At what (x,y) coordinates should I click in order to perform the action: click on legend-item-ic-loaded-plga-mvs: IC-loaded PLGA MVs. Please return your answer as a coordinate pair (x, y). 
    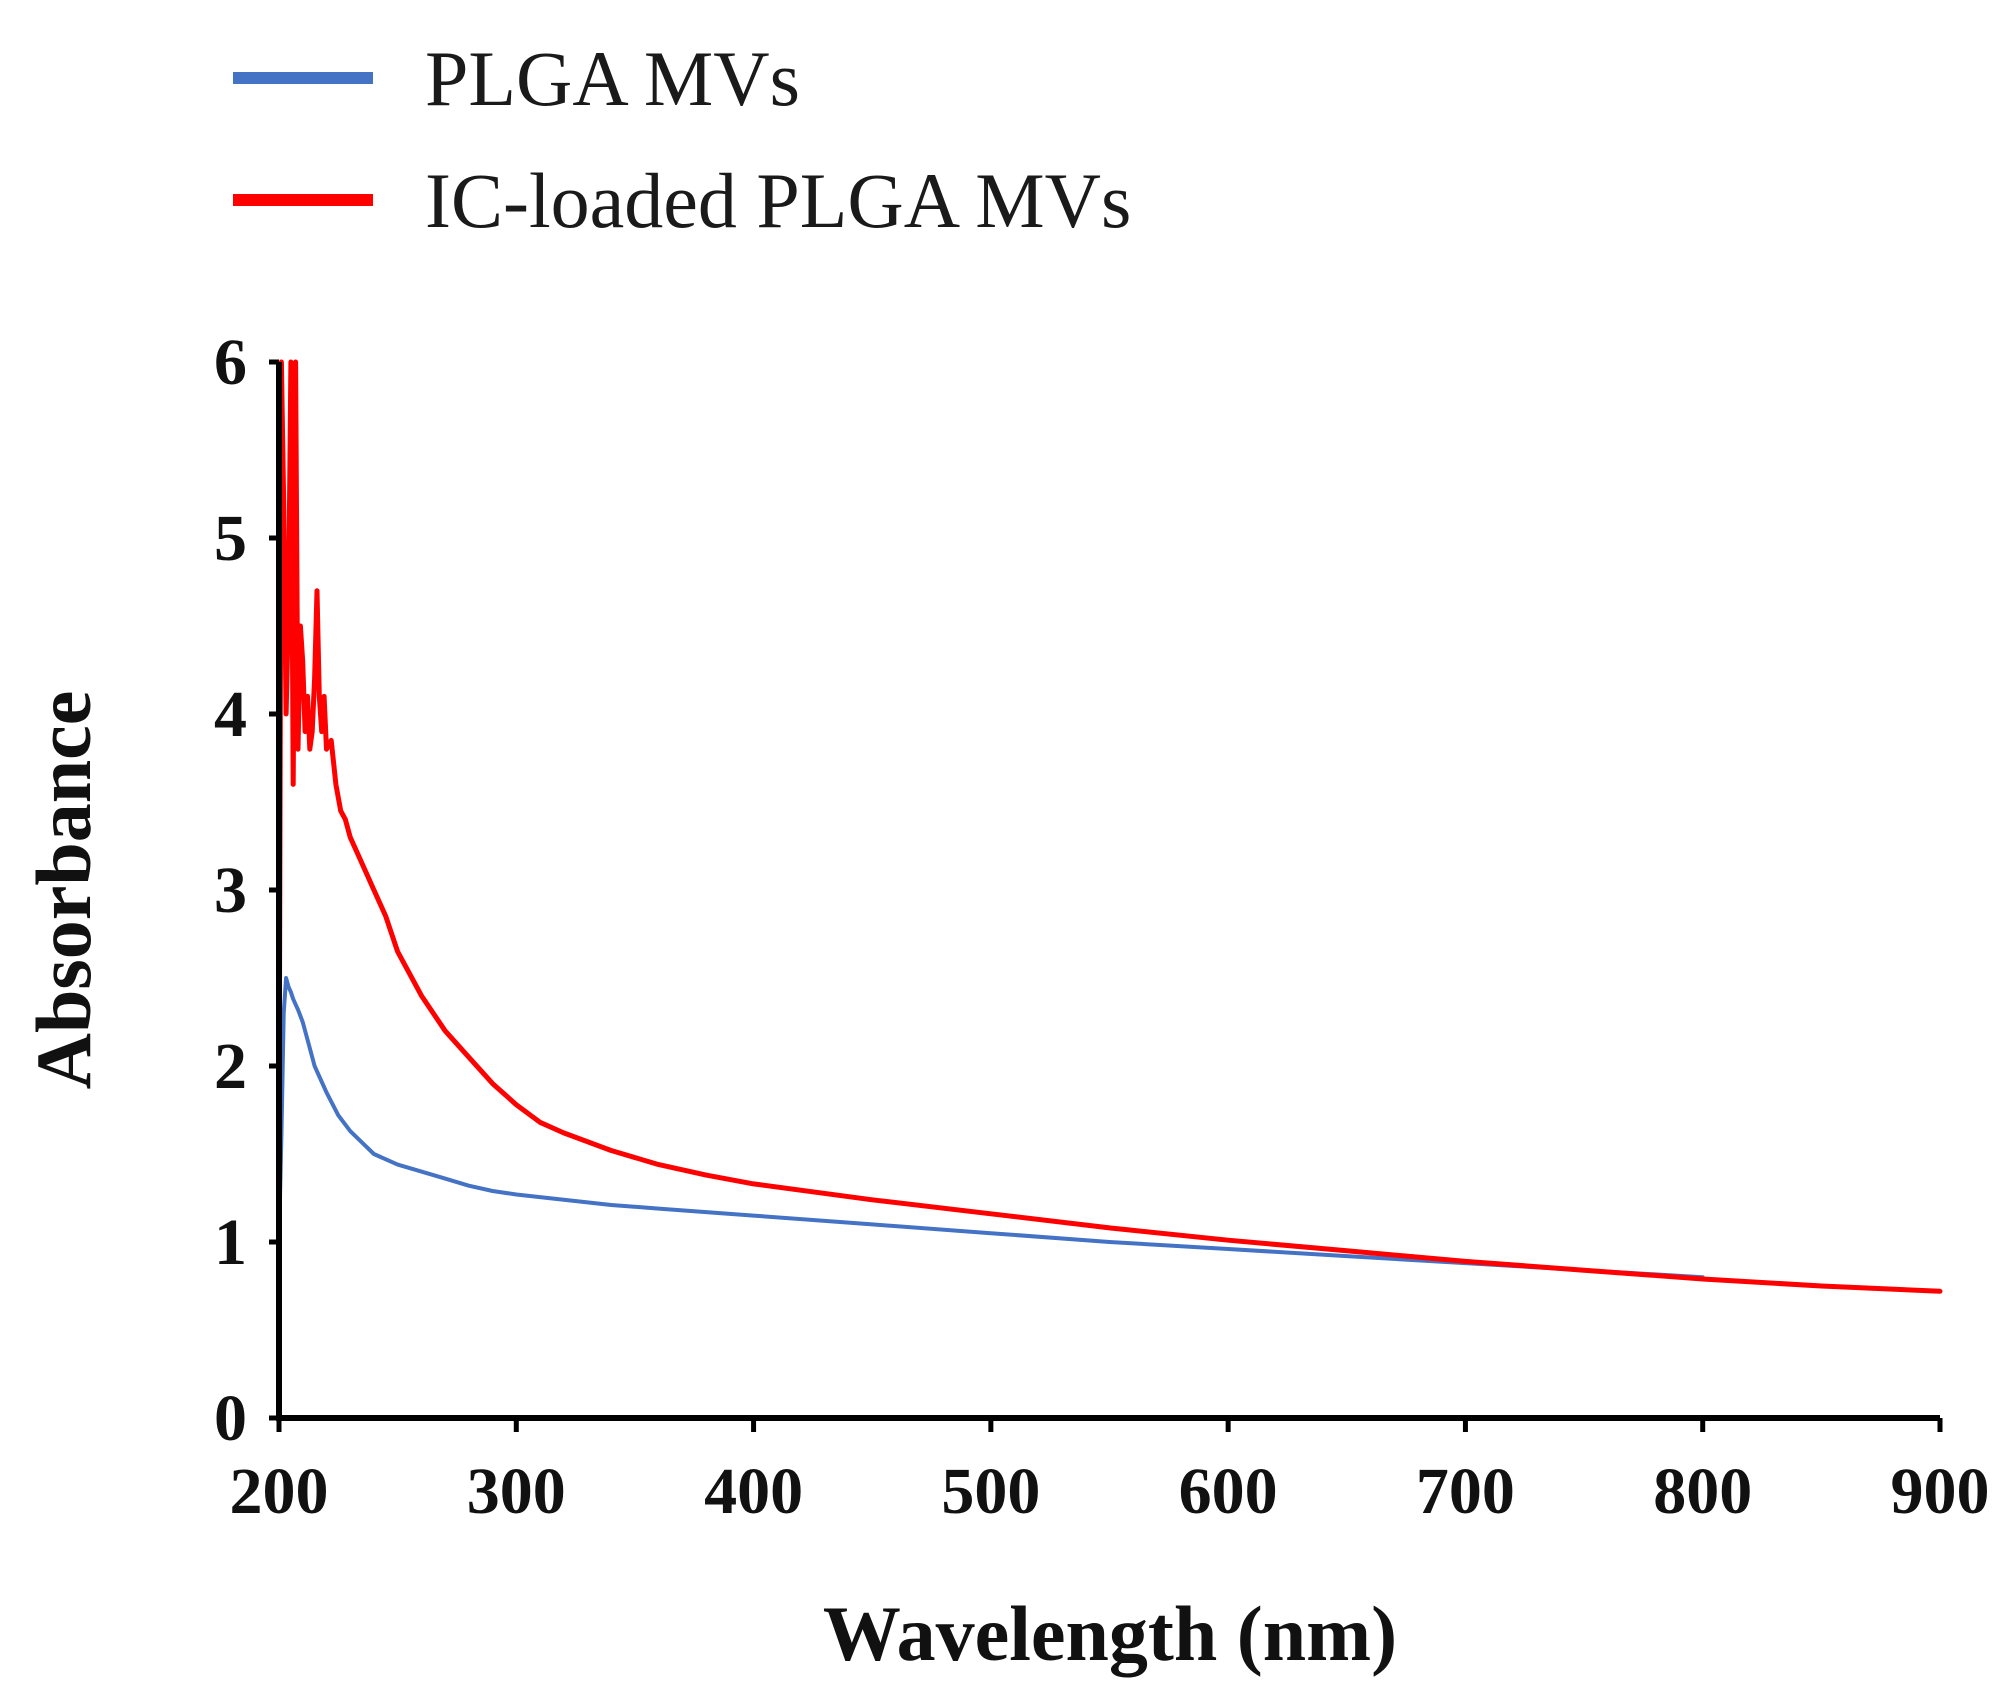
    Looking at the image, I should click on (682, 200).